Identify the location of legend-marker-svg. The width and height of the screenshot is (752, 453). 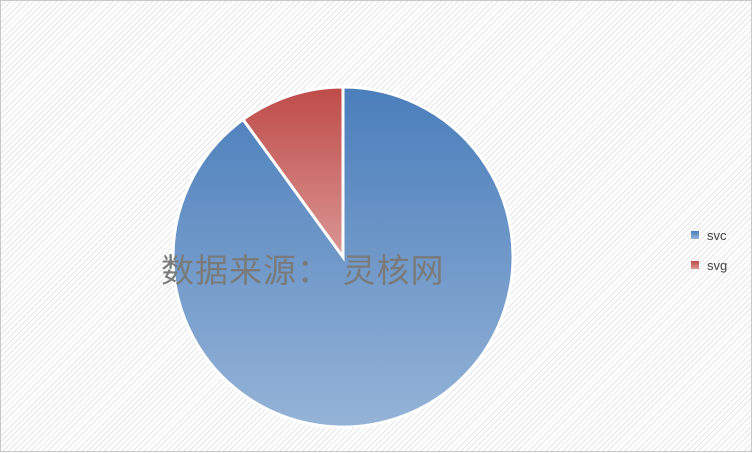
(695, 265).